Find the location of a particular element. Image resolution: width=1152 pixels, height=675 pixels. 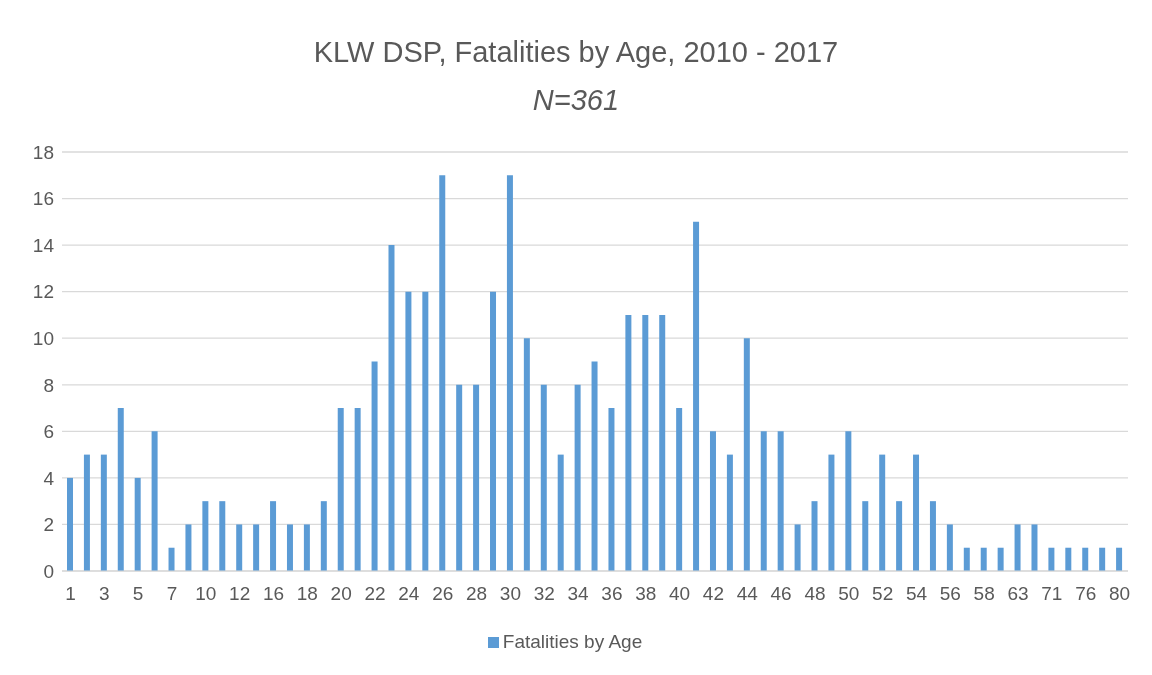

x-tick-label: 34 is located at coordinates (578, 594).